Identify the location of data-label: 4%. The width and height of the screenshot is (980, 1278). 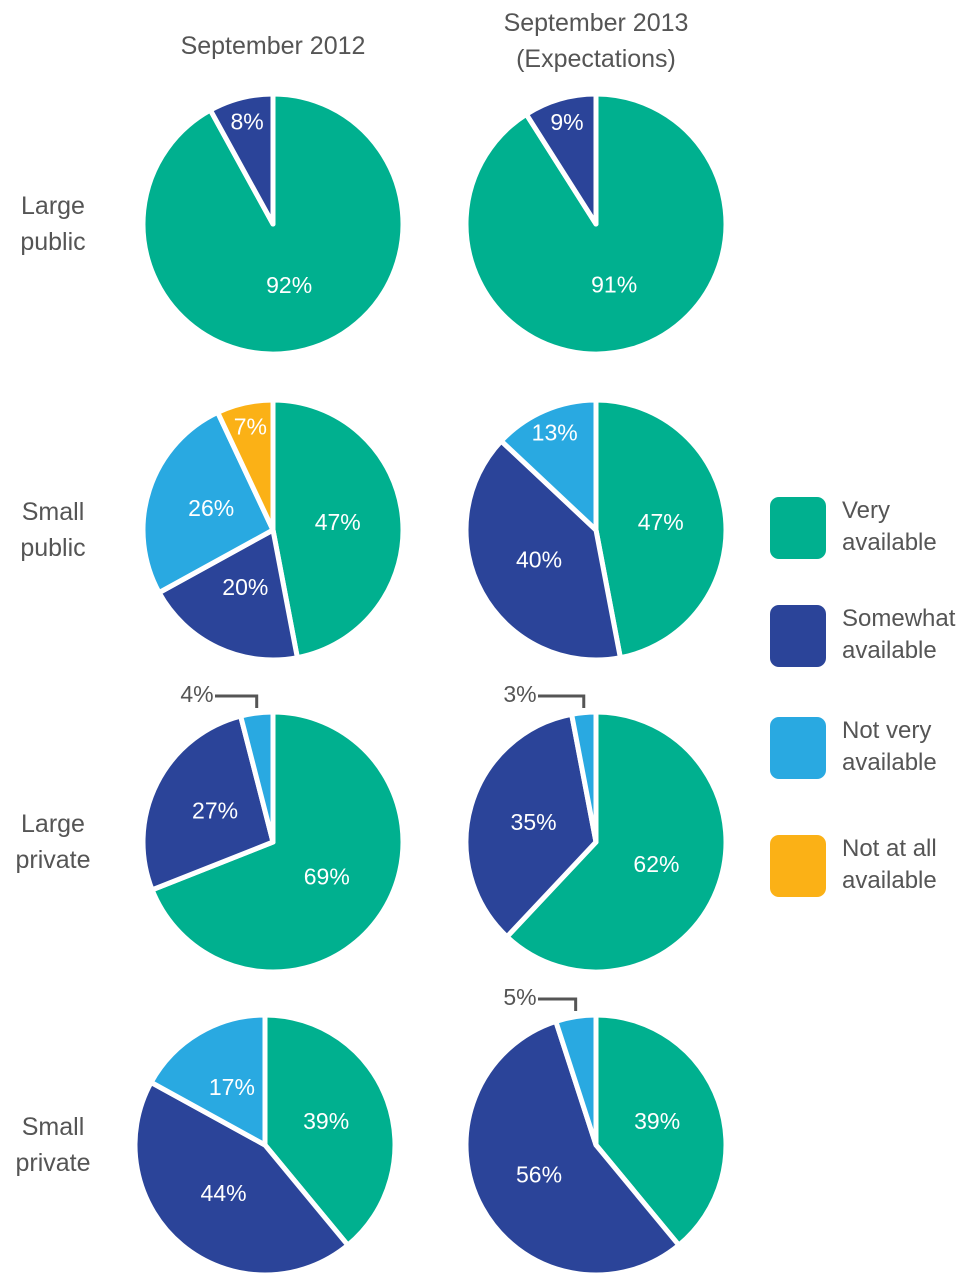
(196, 694).